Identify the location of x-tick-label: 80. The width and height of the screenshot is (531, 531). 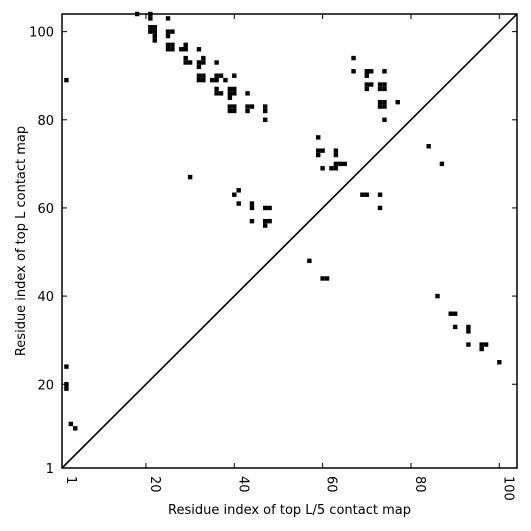
(419, 484).